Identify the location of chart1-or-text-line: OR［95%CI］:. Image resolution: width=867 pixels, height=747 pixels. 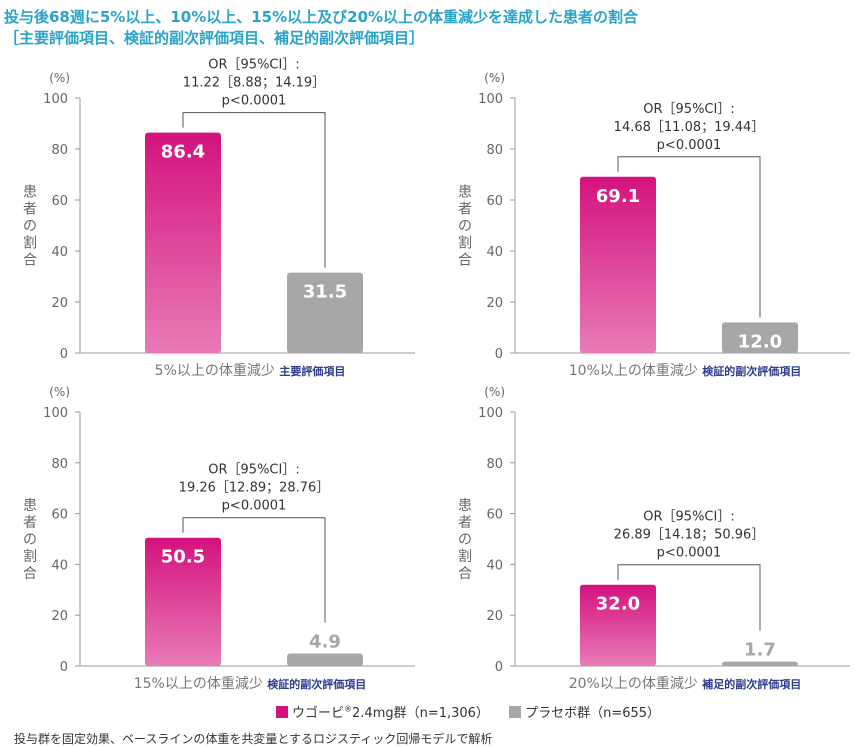
(253, 65).